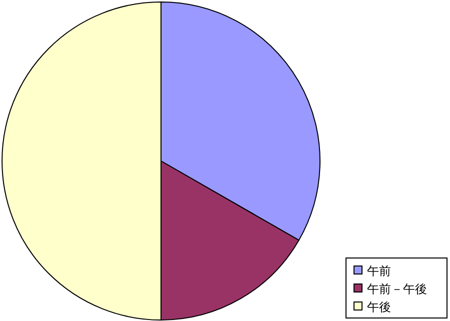 This screenshot has height=321, width=450. Describe the element at coordinates (397, 289) in the screenshot. I see `legend-label: 午前－午後` at that location.